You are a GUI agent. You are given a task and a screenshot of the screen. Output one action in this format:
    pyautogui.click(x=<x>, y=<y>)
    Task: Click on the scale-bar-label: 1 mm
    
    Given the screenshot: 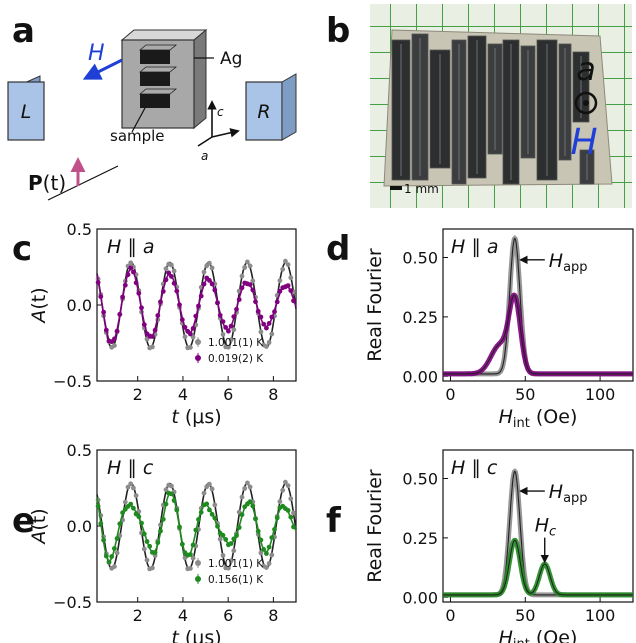 What is the action you would take?
    pyautogui.click(x=421, y=189)
    